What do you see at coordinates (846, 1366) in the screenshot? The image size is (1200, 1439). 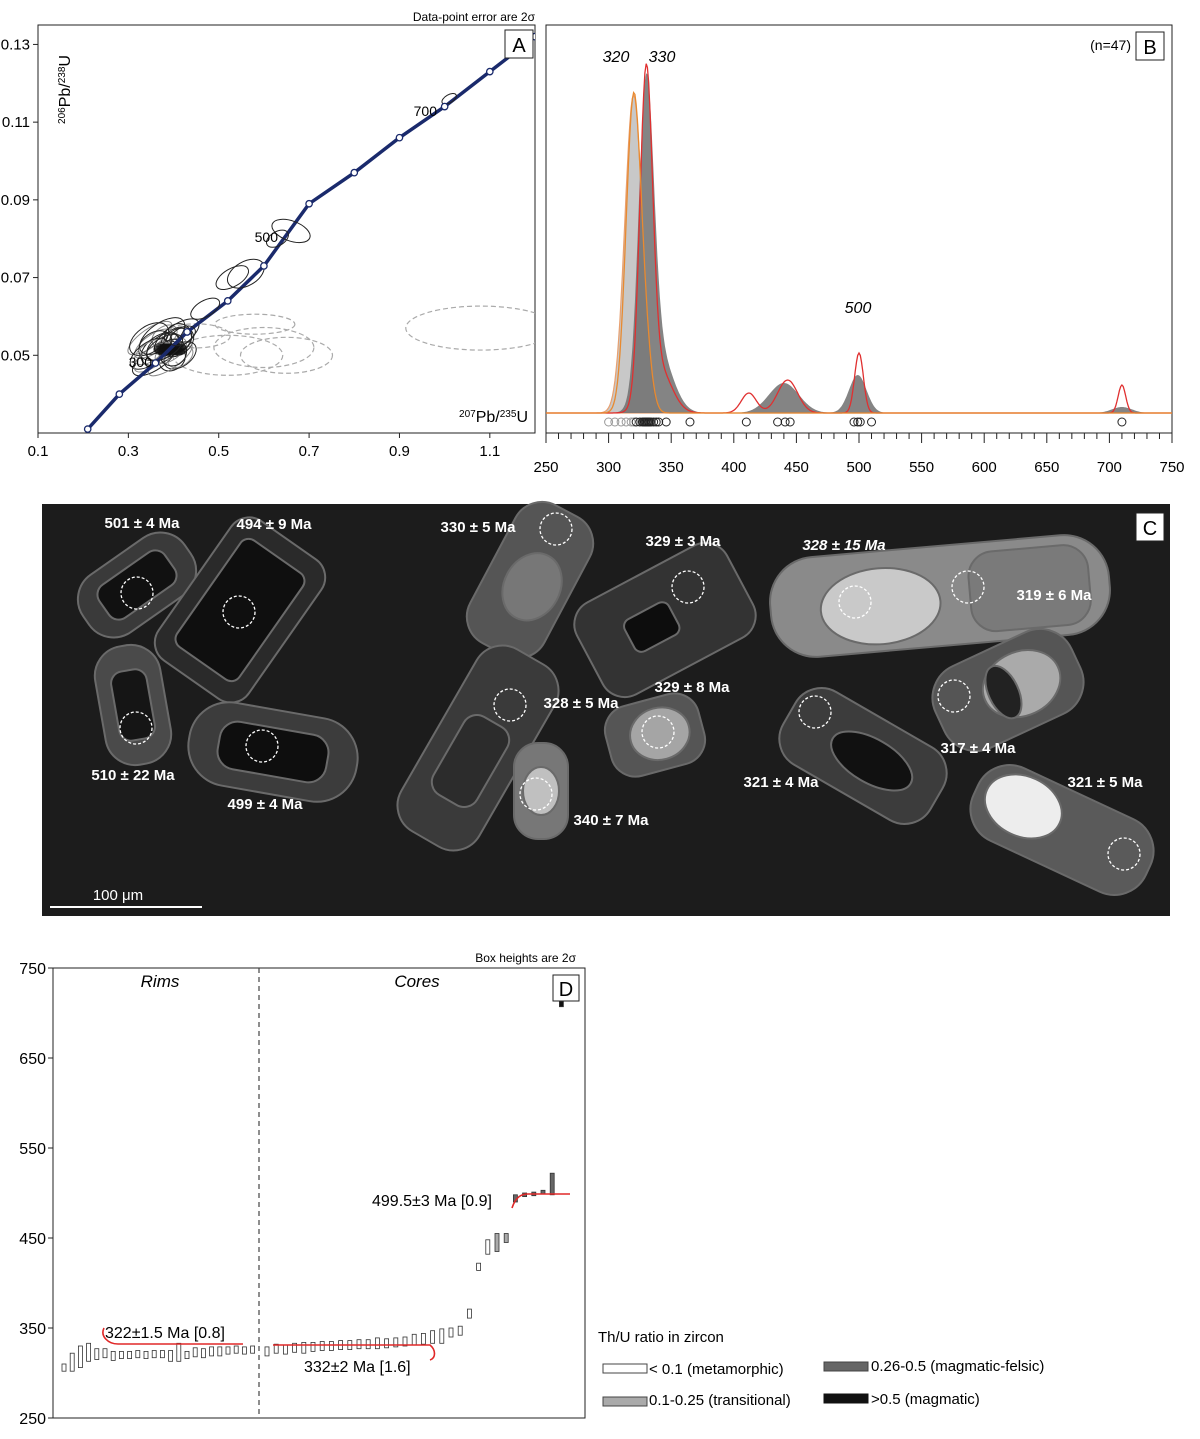 I see `legend-swatch-felsic` at bounding box center [846, 1366].